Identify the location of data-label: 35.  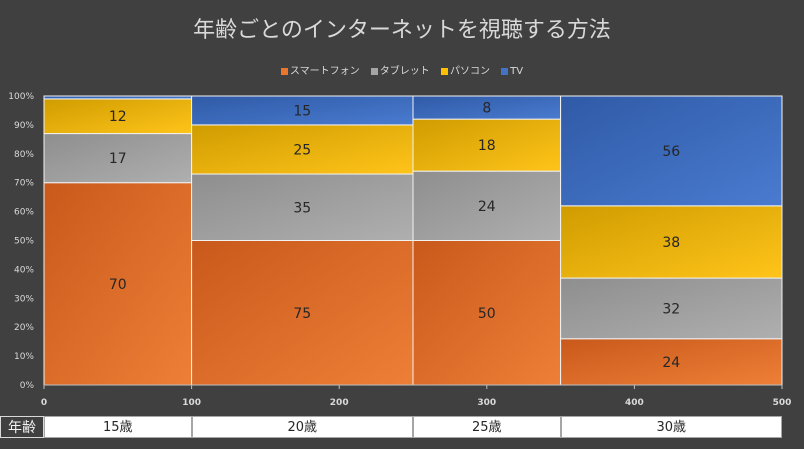
(302, 208).